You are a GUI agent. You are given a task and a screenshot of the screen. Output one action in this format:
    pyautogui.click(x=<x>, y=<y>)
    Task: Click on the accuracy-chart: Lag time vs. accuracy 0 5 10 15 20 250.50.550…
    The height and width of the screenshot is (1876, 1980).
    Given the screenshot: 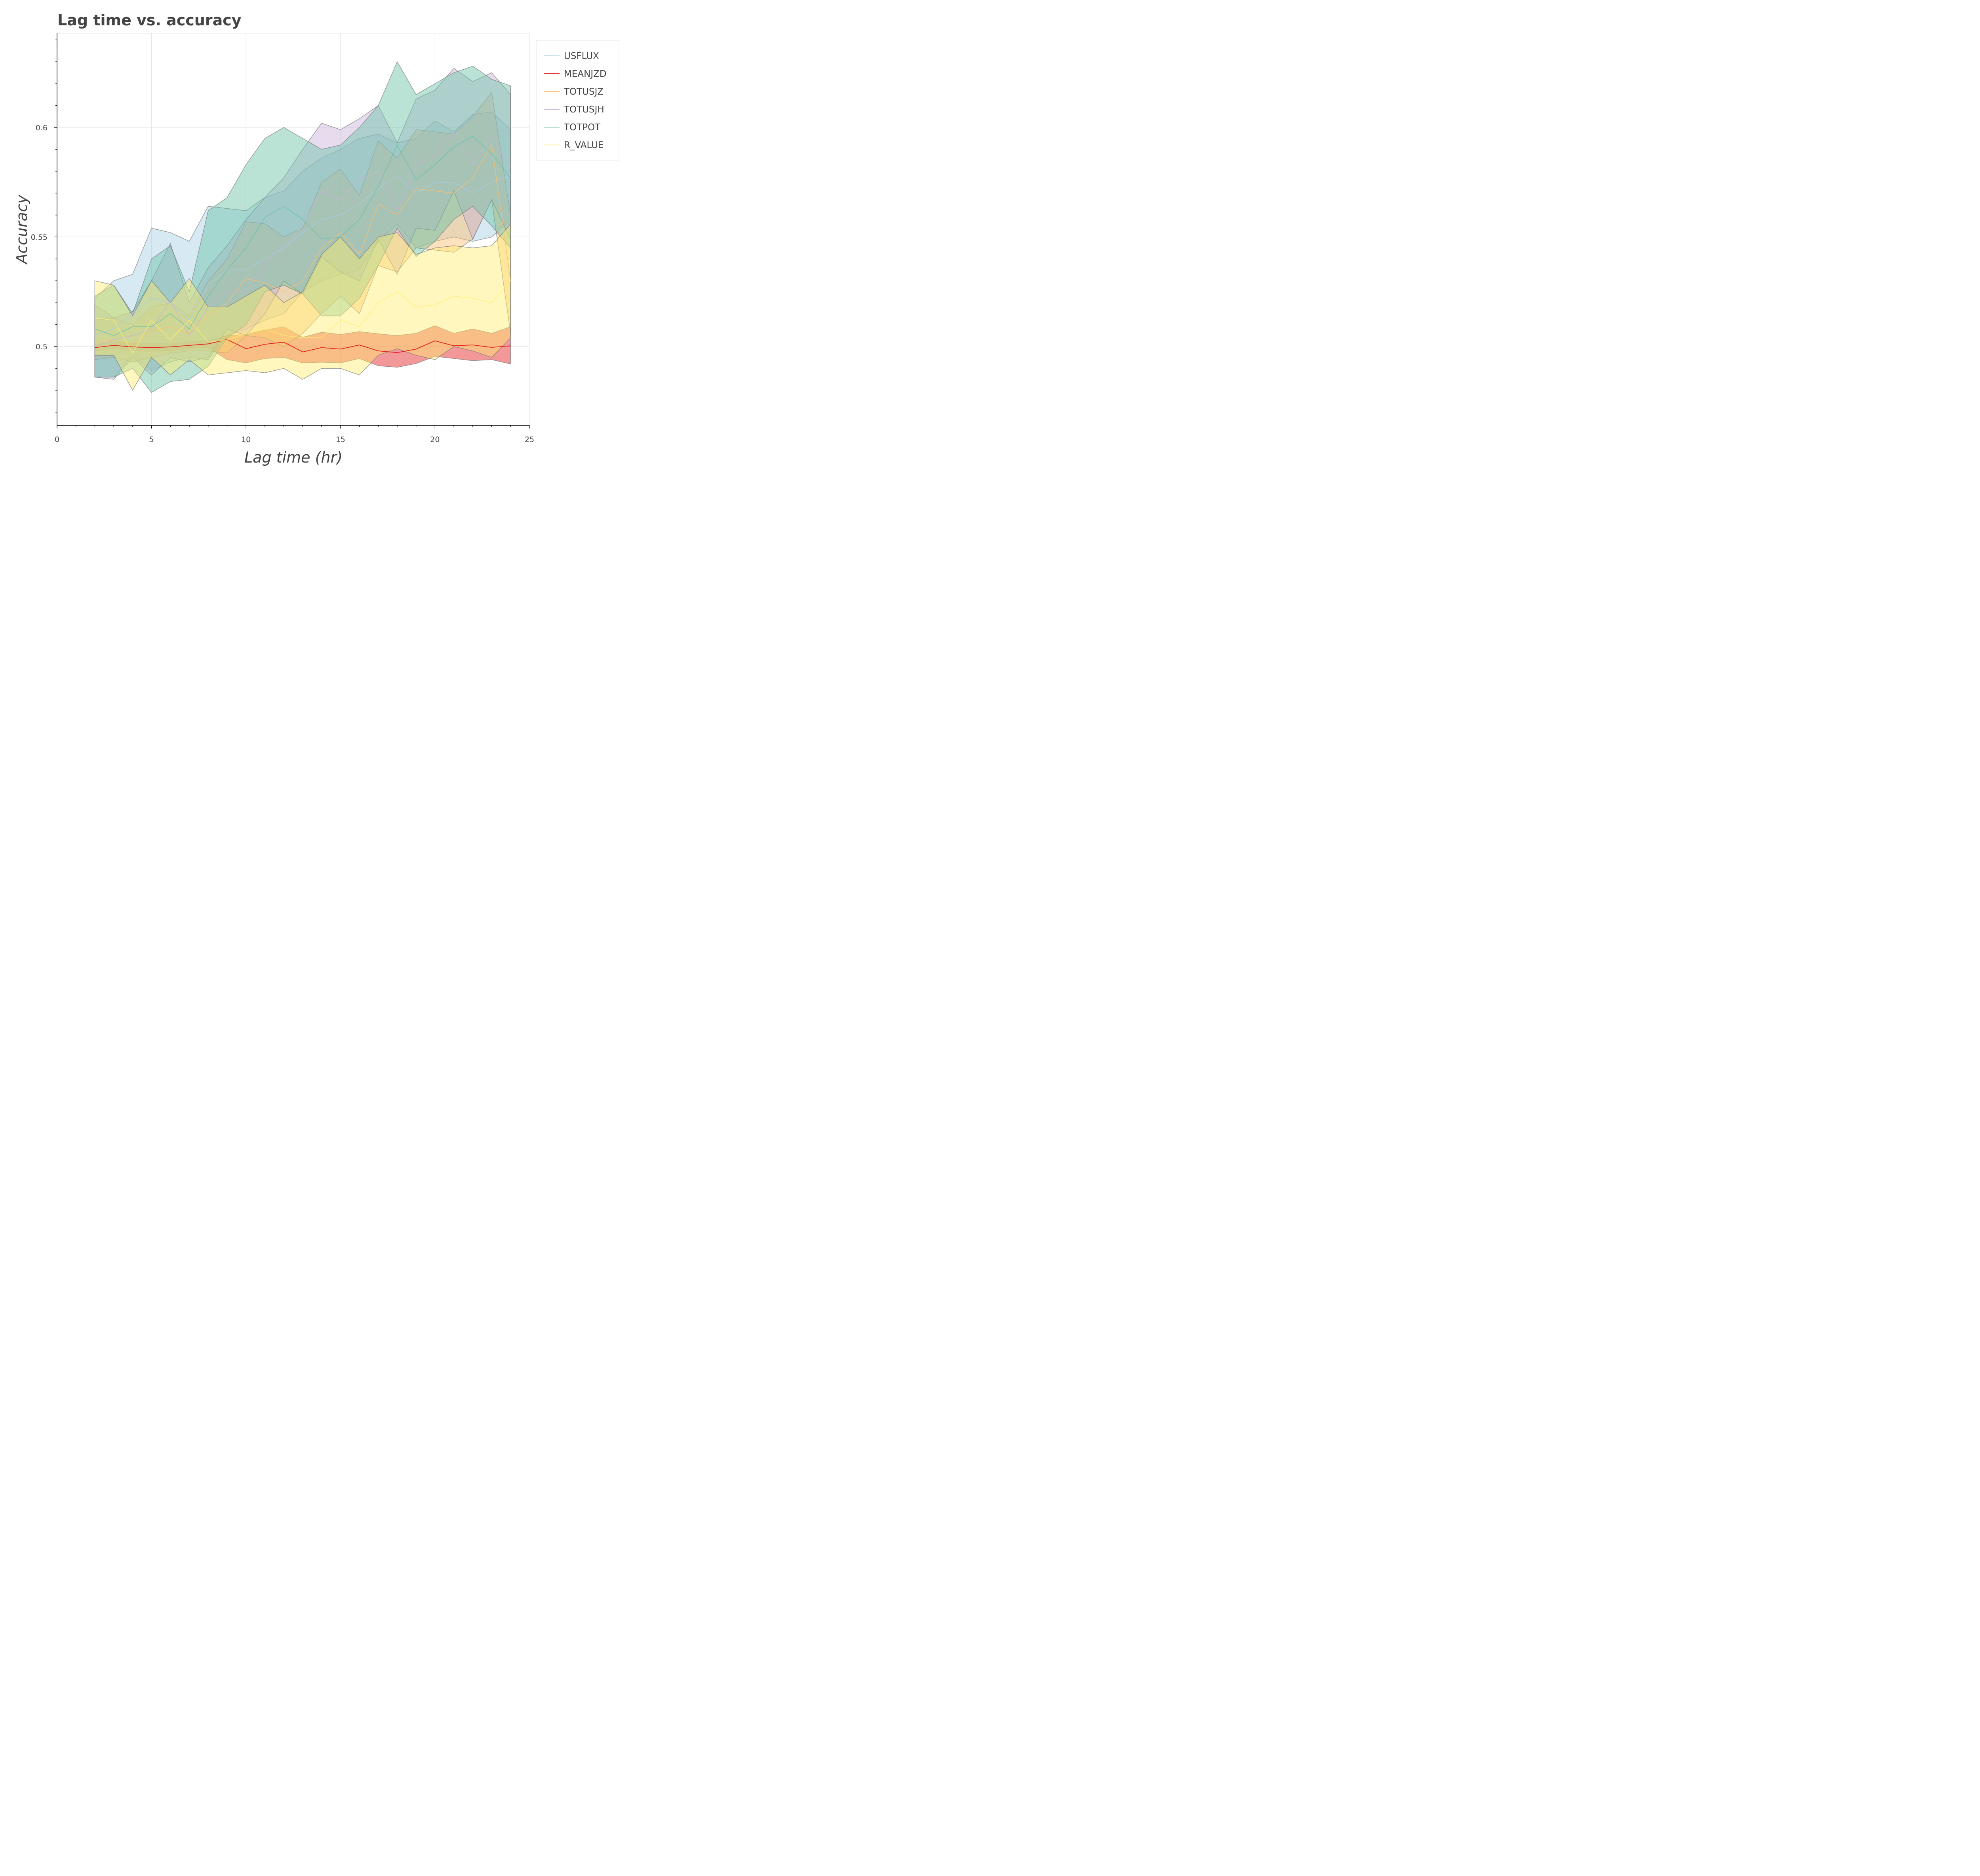 What is the action you would take?
    pyautogui.click(x=316, y=238)
    